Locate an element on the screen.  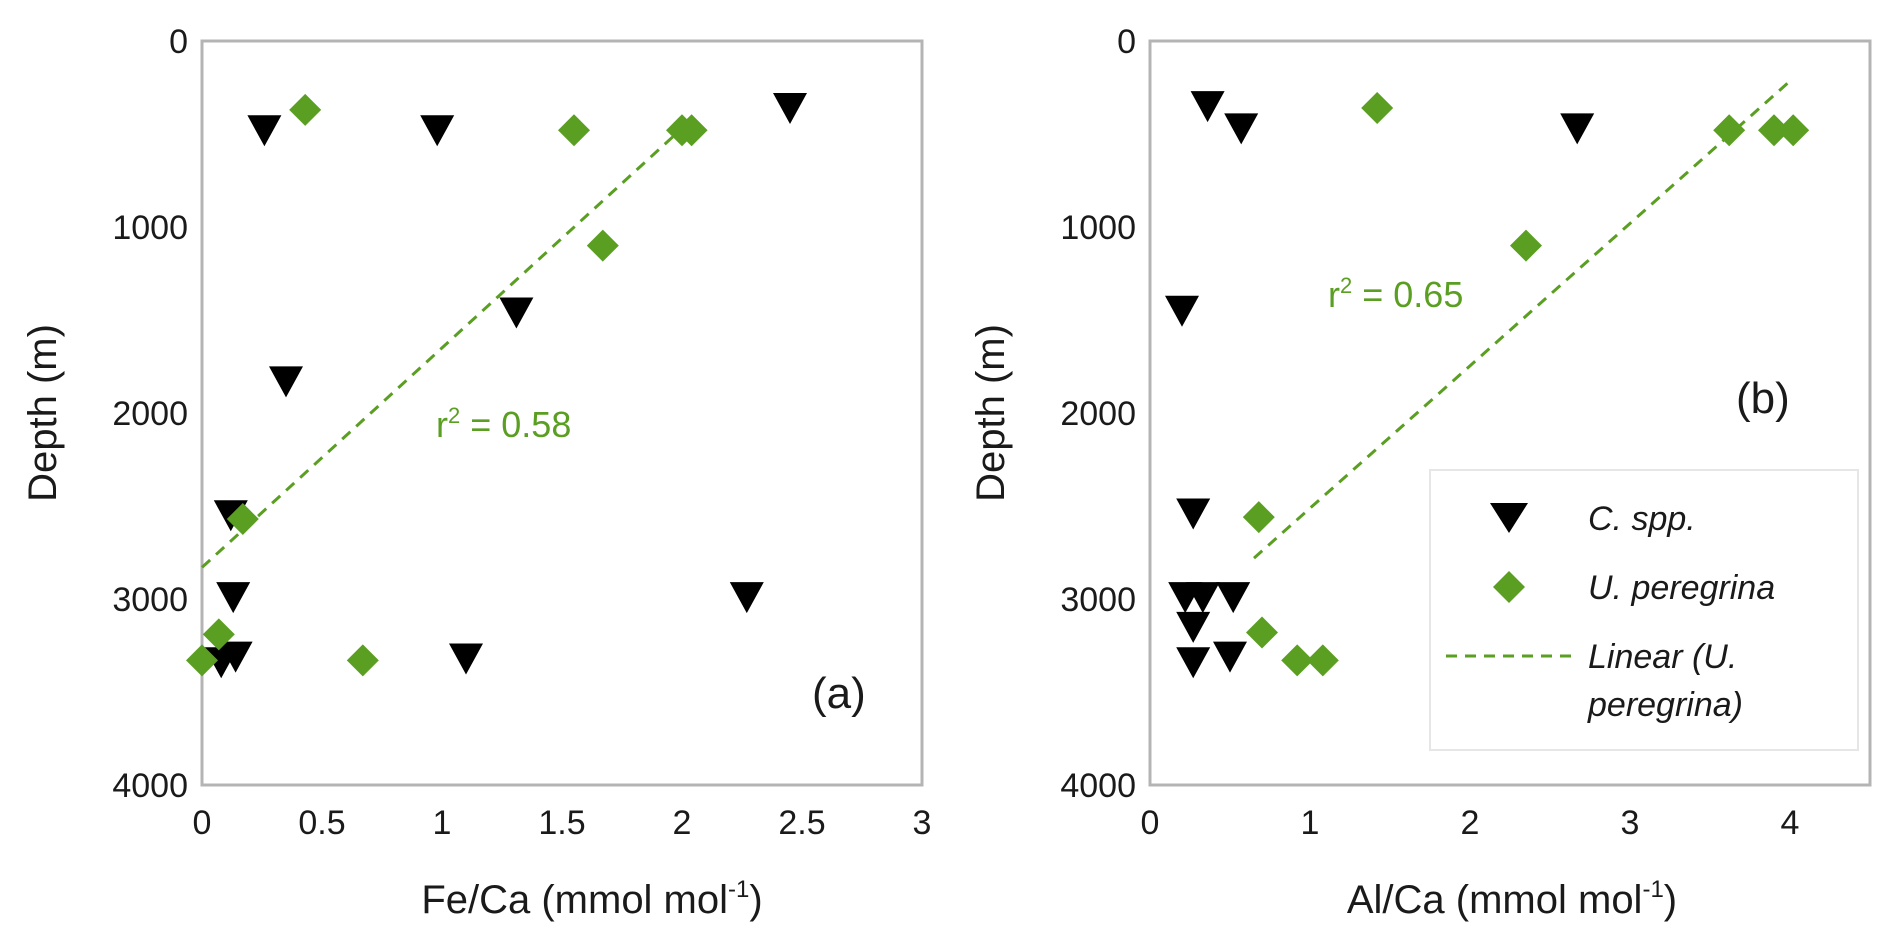
x-tick-label: 4 is located at coordinates (1790, 823).